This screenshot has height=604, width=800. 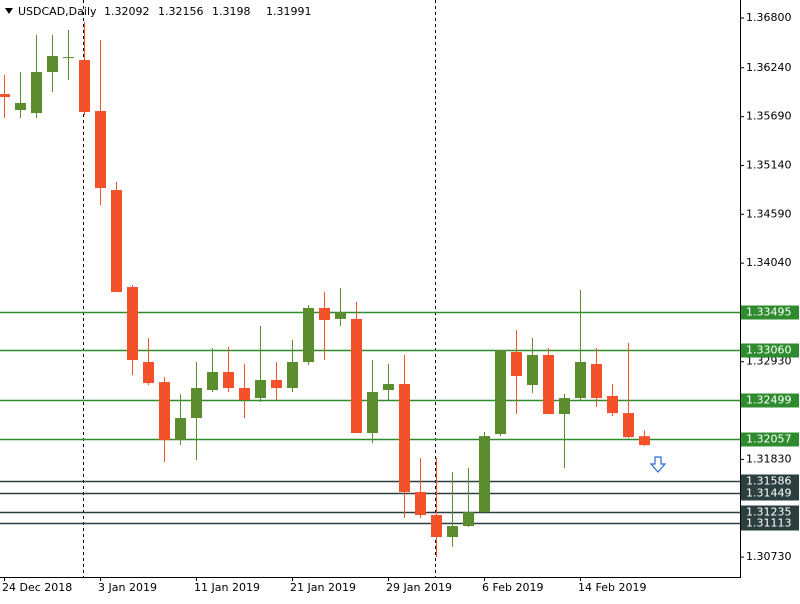 What do you see at coordinates (227, 587) in the screenshot?
I see `x-tick-label: 11 Jan 2019` at bounding box center [227, 587].